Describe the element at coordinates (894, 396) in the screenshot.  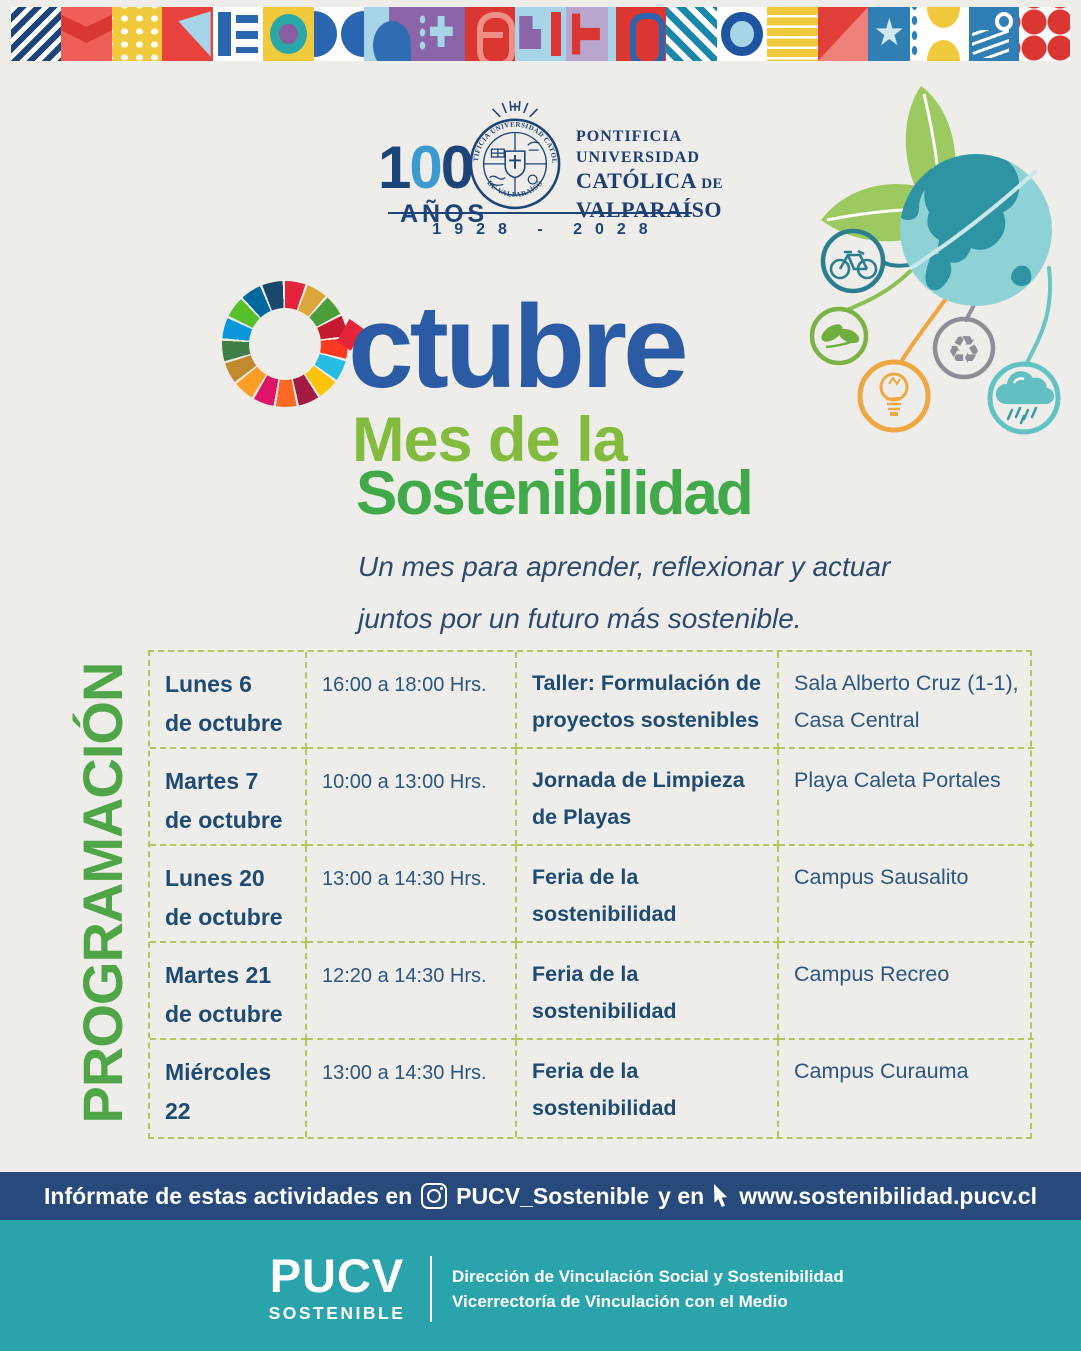
I see `lightbulb-icon` at that location.